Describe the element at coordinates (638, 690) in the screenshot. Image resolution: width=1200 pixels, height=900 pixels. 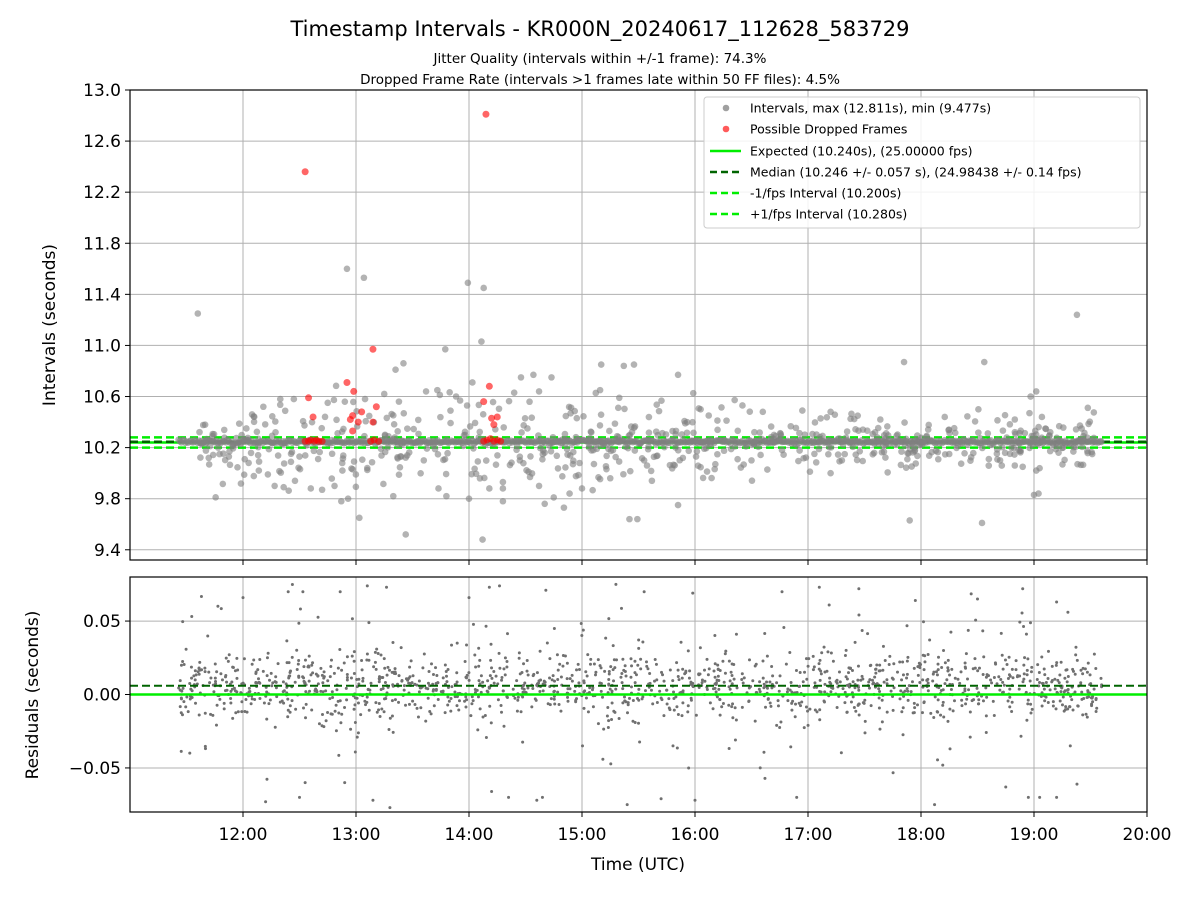
I see `bottom-reference-lines` at that location.